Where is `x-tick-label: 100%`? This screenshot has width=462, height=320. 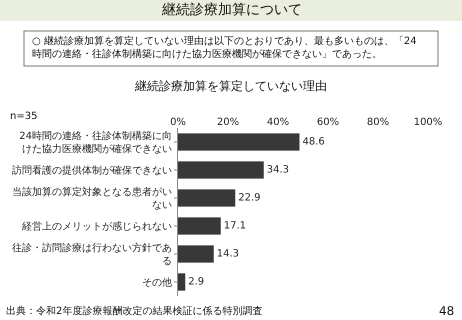
x-tick-label: 100% is located at coordinates (428, 122).